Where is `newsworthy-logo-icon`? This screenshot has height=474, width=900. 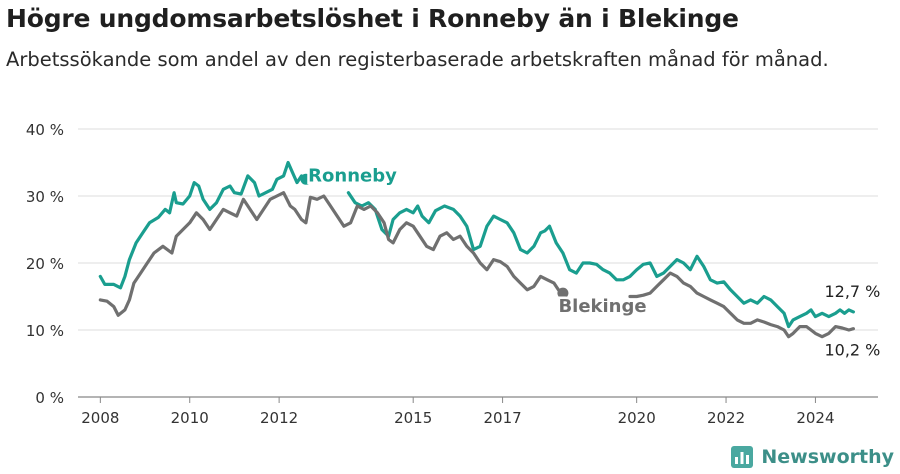 newsworthy-logo-icon is located at coordinates (742, 457).